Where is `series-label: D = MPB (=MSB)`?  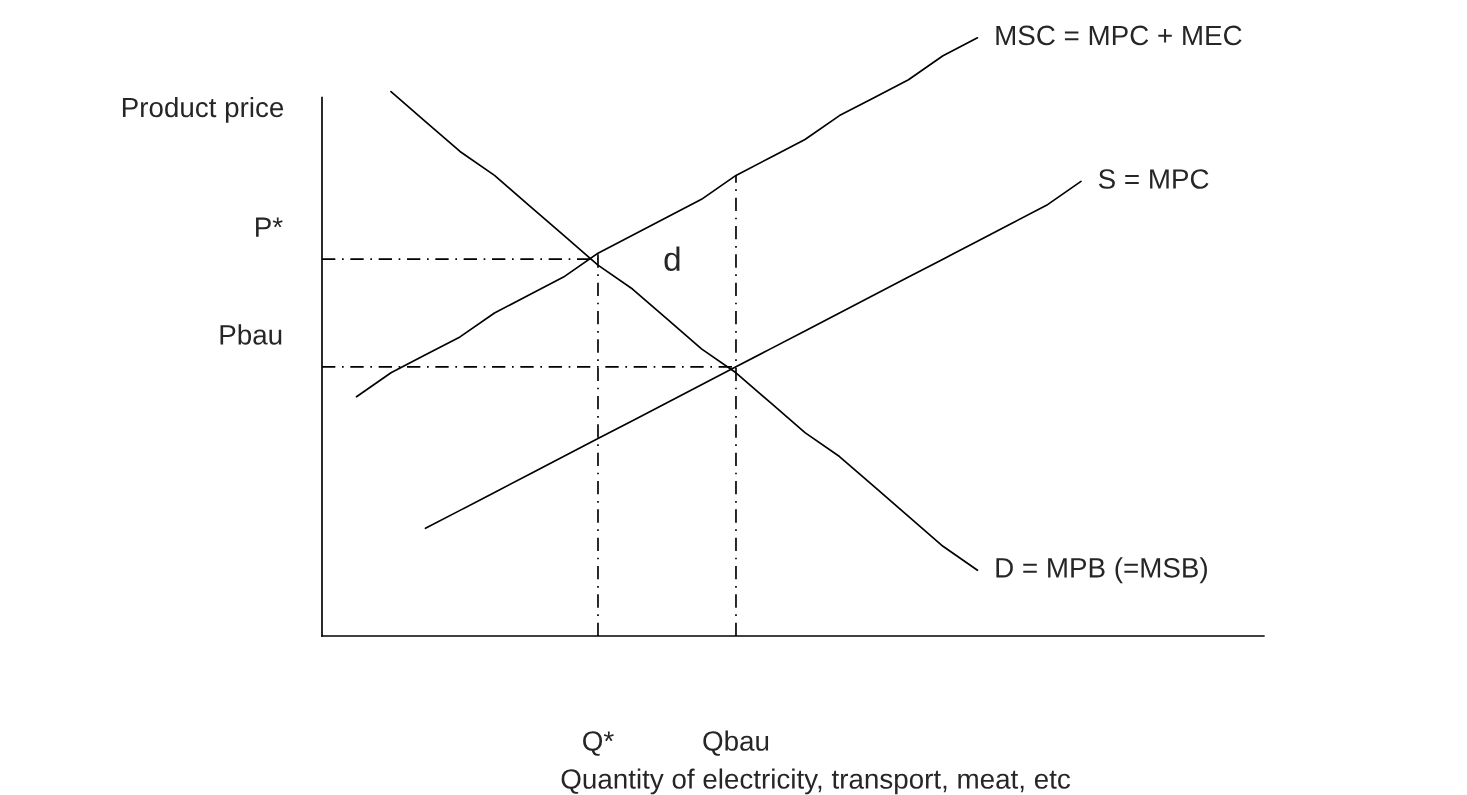 series-label: D = MPB (=MSB) is located at coordinates (1101, 570).